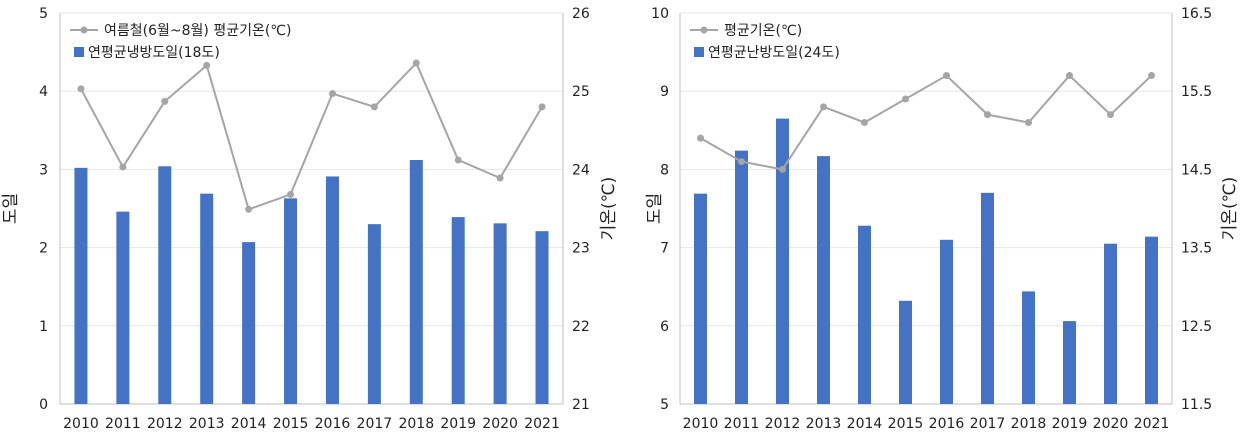 Image resolution: width=1249 pixels, height=433 pixels. I want to click on y-right-tick-label: 25, so click(581, 92).